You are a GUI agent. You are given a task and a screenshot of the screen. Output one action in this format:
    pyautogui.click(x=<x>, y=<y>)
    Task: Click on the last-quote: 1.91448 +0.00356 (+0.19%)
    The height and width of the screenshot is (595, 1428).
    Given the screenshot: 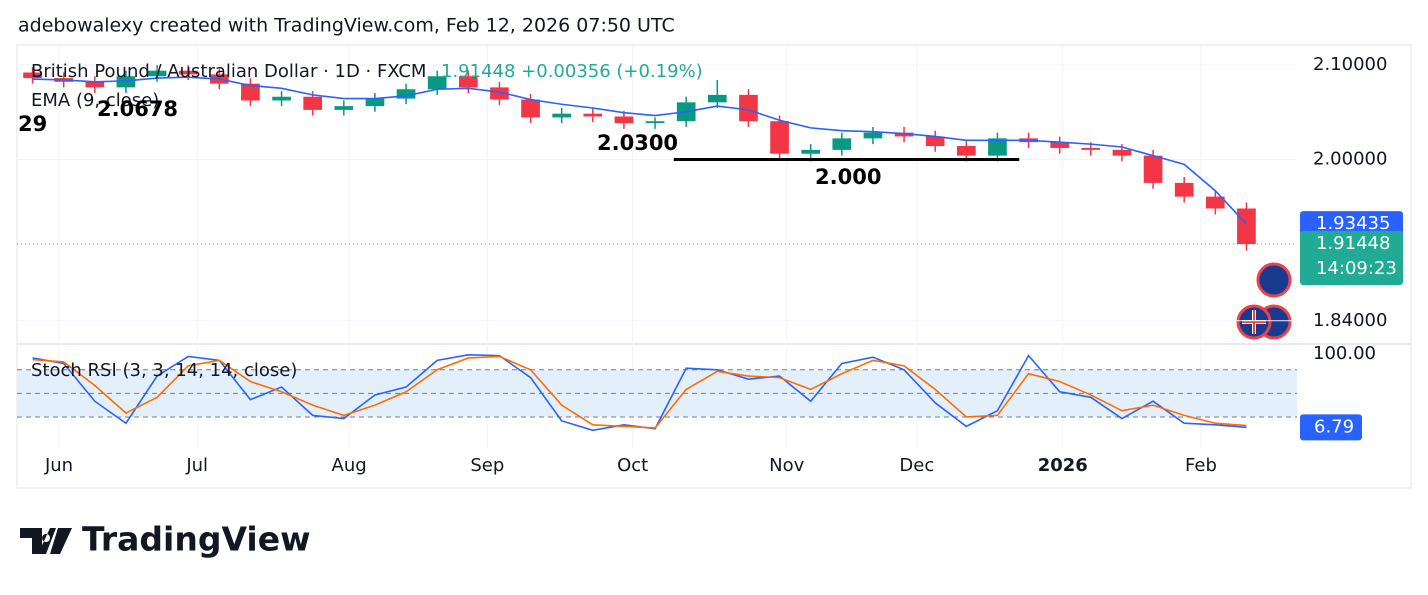 What is the action you would take?
    pyautogui.click(x=572, y=71)
    